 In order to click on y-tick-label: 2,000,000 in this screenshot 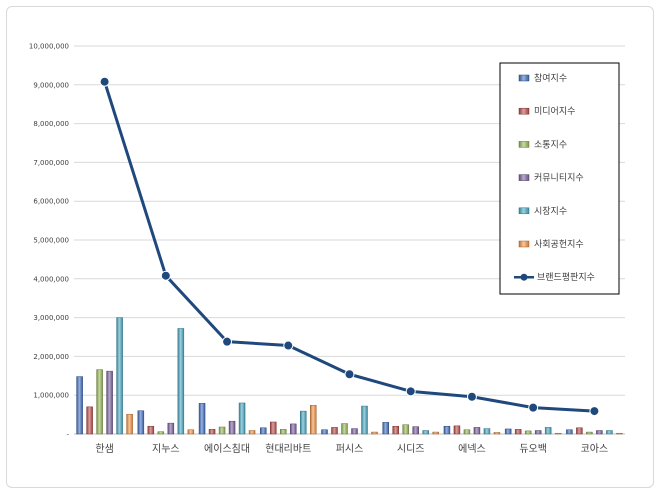, I will do `click(51, 357)`.